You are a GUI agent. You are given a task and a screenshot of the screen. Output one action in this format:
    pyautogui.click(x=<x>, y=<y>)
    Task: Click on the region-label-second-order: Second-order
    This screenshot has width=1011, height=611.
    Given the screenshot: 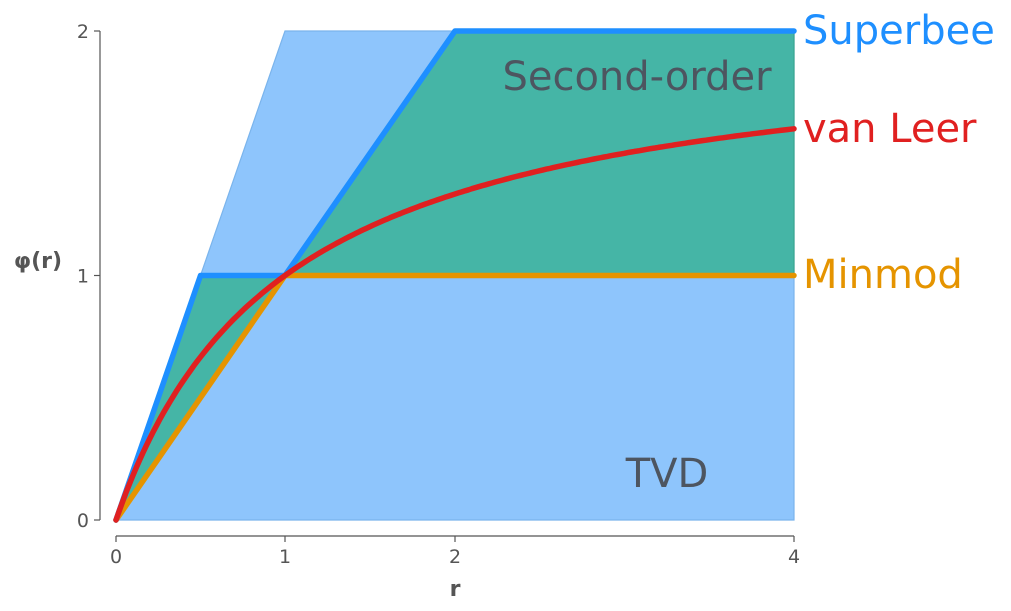 What is the action you would take?
    pyautogui.click(x=637, y=77)
    